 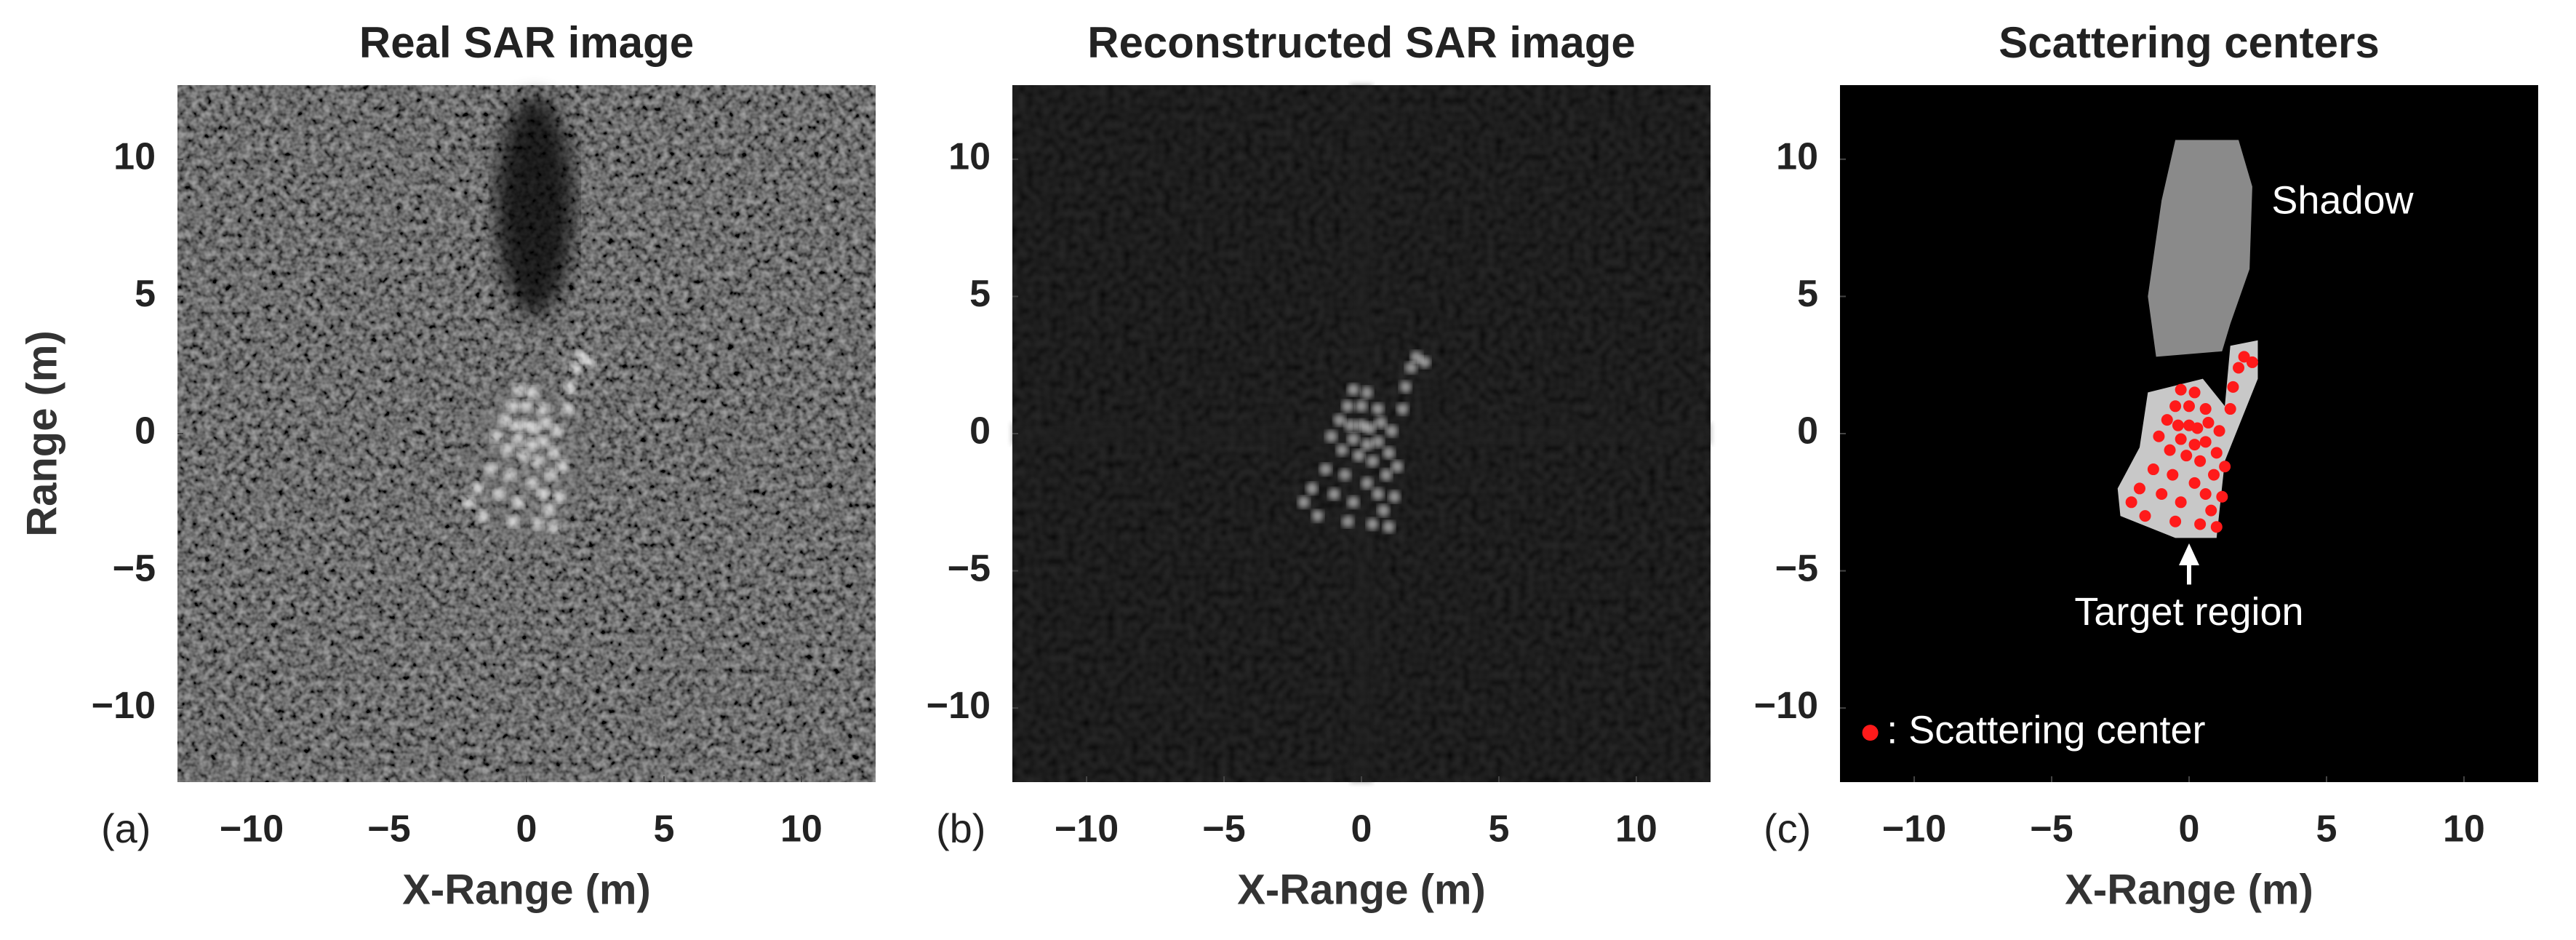 I want to click on panel-label: (b), so click(x=960, y=828).